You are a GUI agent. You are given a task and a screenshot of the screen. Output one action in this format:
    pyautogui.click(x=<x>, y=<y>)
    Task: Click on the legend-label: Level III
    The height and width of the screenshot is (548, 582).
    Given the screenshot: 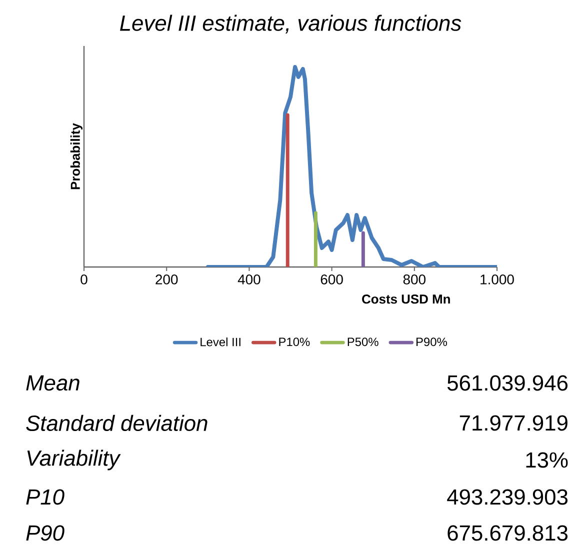 What is the action you would take?
    pyautogui.click(x=220, y=341)
    